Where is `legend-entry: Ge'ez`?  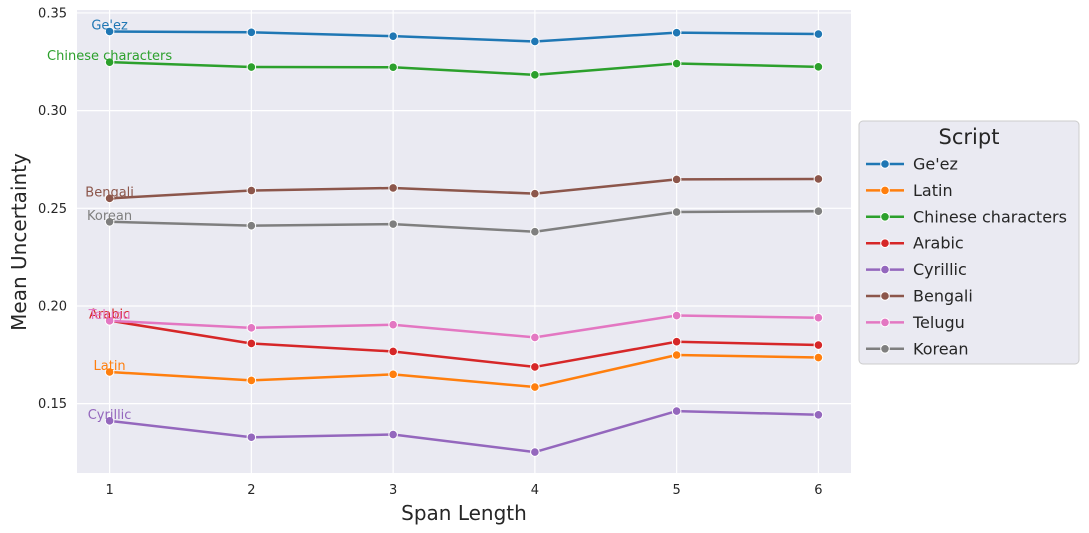 legend-entry: Ge'ez is located at coordinates (912, 164).